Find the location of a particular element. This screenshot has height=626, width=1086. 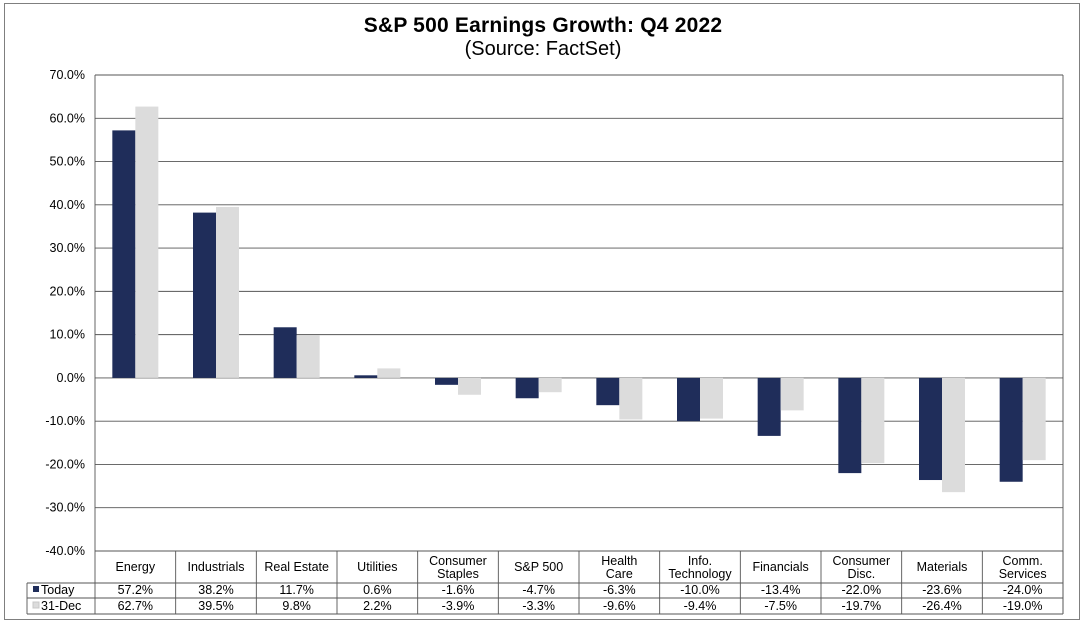

y-tick-label: 20.0% is located at coordinates (67, 291).